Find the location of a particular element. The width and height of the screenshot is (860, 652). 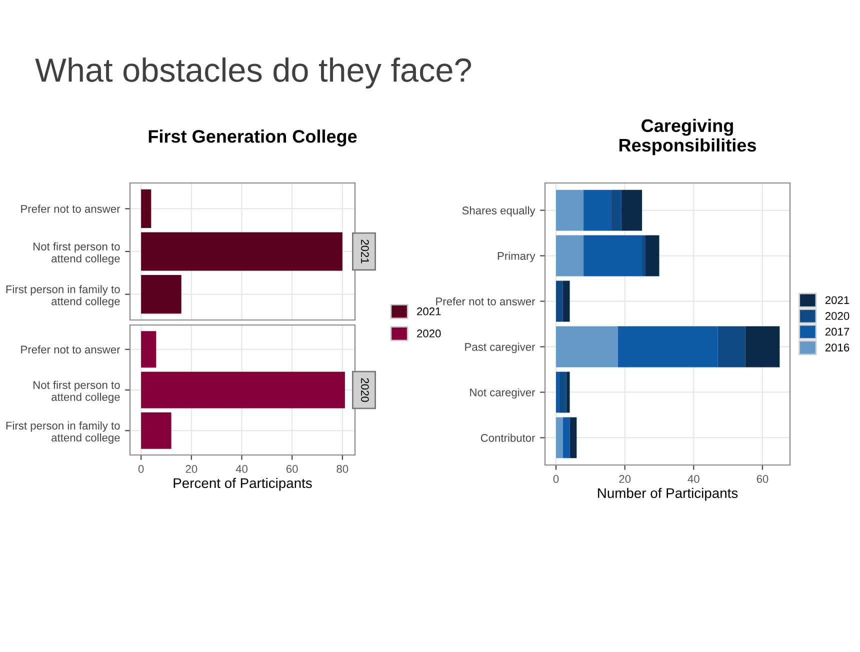

y-tick-label: Shares equally is located at coordinates (499, 211).